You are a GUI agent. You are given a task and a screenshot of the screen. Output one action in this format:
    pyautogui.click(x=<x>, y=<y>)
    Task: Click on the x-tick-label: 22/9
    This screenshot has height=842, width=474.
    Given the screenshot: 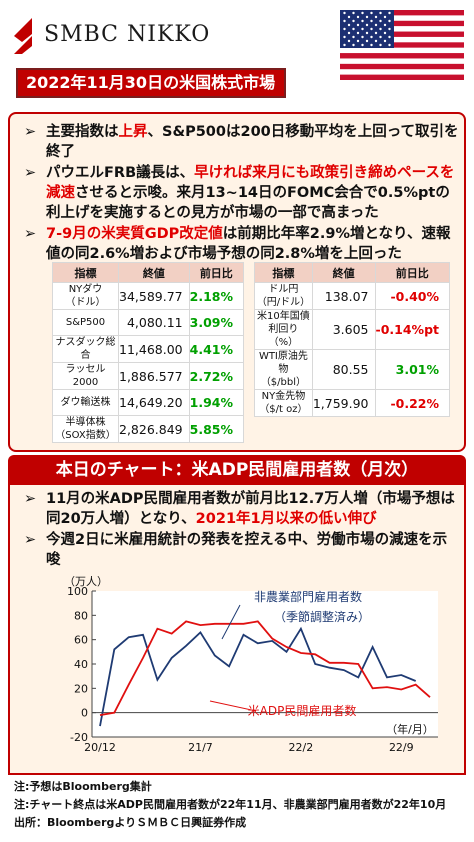 What is the action you would take?
    pyautogui.click(x=401, y=747)
    